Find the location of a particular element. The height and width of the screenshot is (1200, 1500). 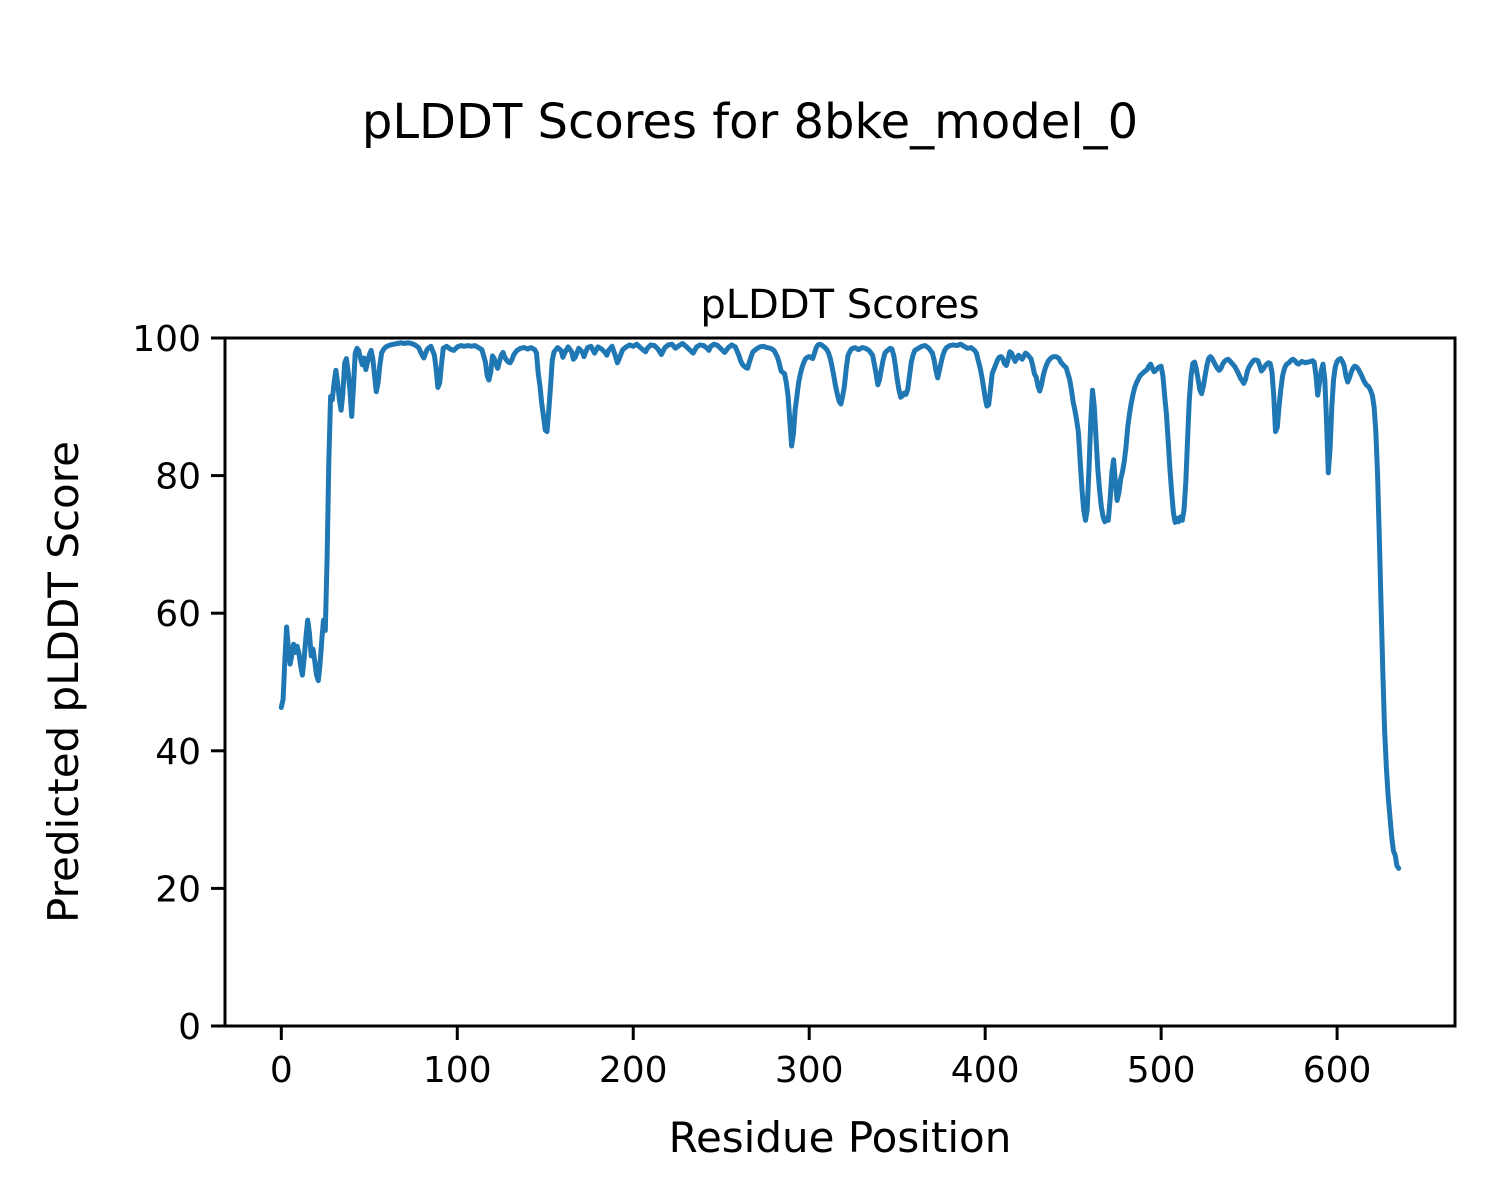

y-tick-label: 100 is located at coordinates (166, 339).